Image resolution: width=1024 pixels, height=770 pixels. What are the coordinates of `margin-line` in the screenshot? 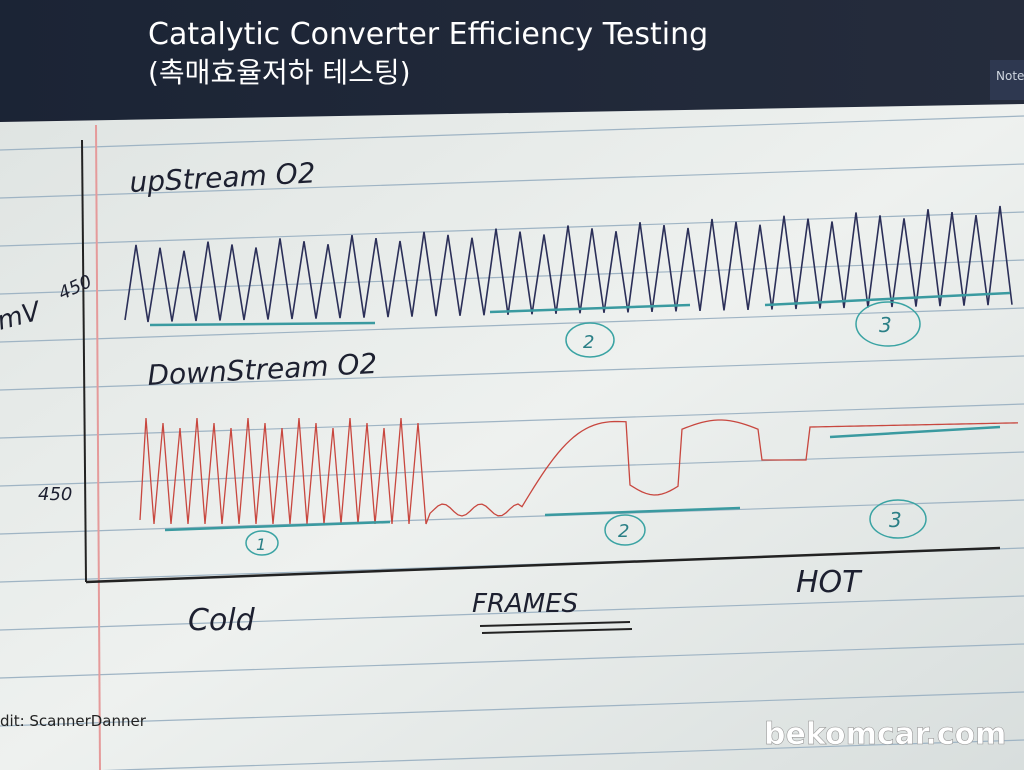 It's located at (98, 447).